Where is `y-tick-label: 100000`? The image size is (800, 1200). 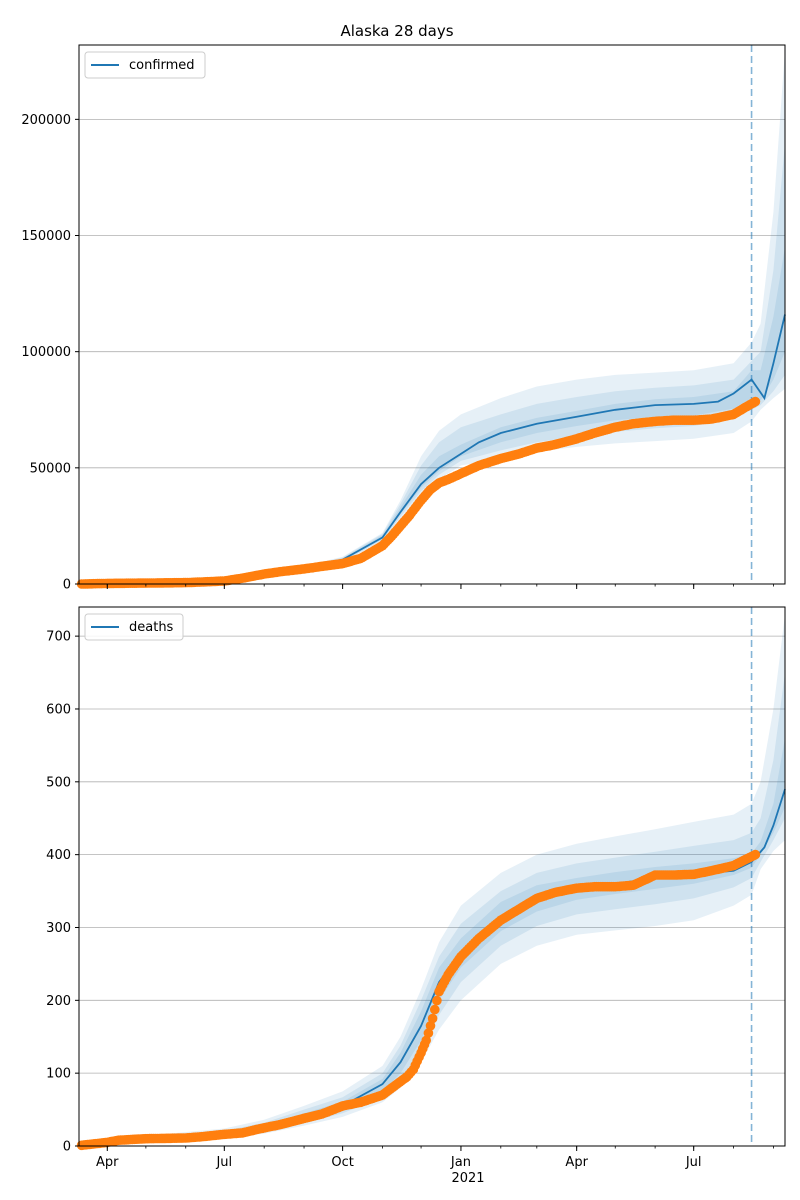 y-tick-label: 100000 is located at coordinates (46, 352).